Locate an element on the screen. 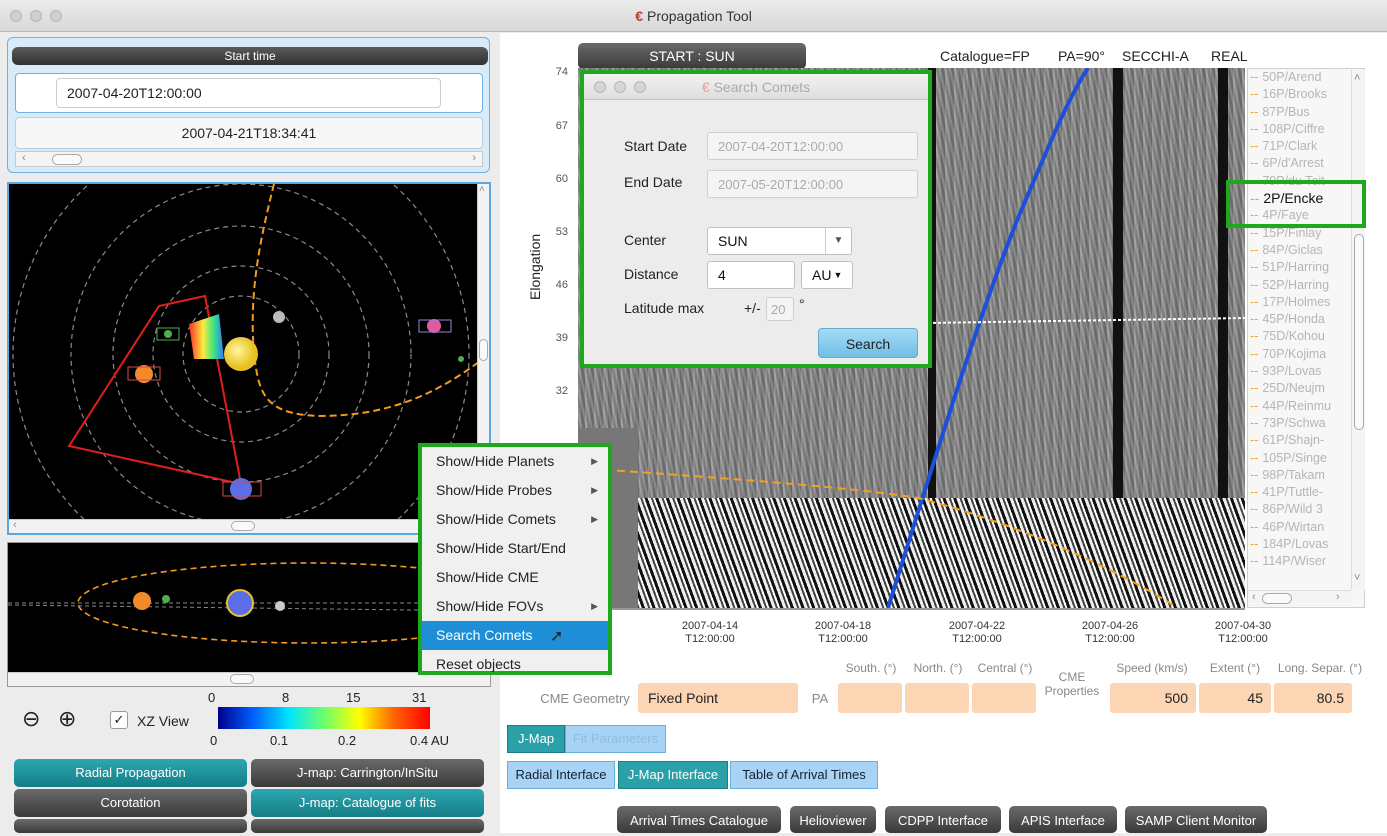 The height and width of the screenshot is (836, 1387). orbit-hscrollbar: ‹ is located at coordinates (243, 526).